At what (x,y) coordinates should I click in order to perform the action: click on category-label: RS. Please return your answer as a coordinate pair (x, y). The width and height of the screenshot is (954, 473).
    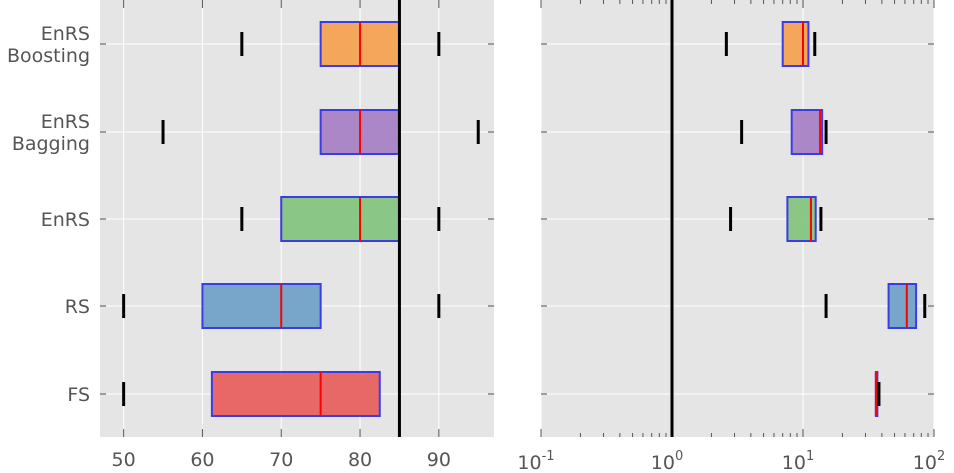
    Looking at the image, I should click on (77, 307).